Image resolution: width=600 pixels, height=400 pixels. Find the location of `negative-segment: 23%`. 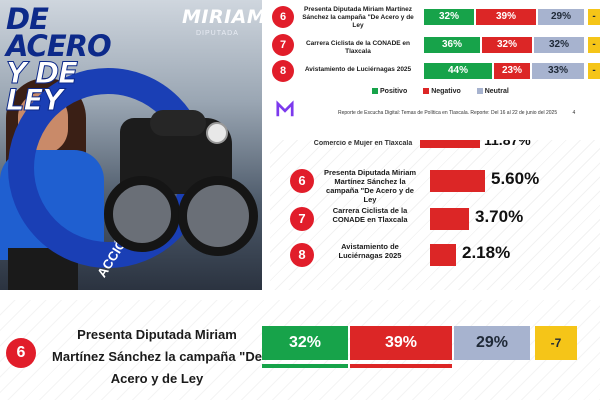

negative-segment: 23% is located at coordinates (512, 71).